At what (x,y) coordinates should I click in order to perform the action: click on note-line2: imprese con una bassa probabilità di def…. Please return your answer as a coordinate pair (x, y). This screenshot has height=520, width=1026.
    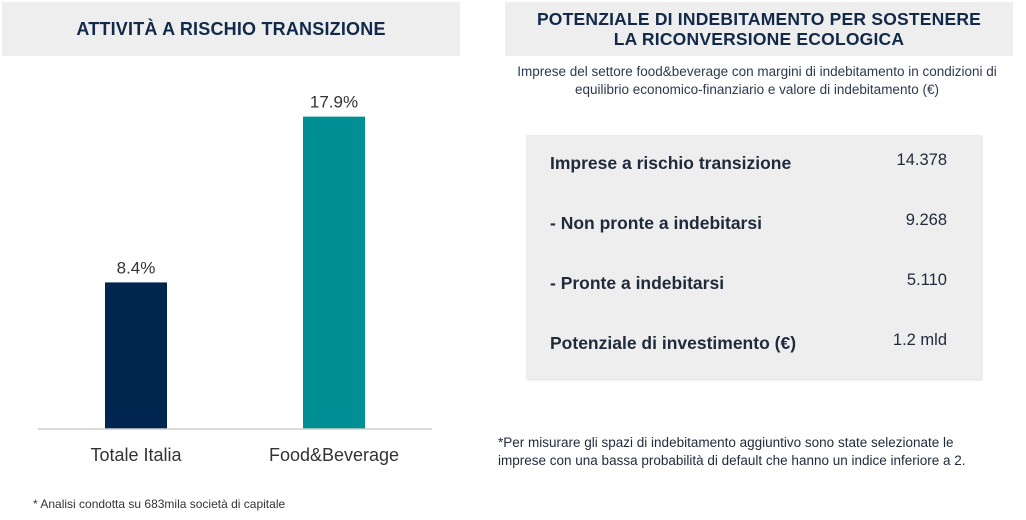
    Looking at the image, I should click on (732, 461).